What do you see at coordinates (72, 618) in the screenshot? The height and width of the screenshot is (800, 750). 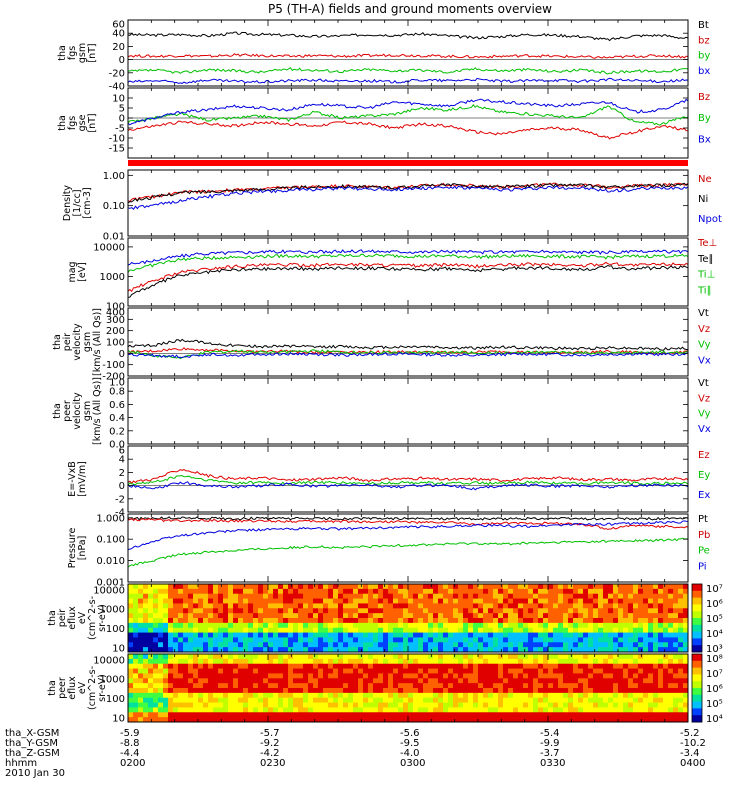 I see `y-axis-label-line: eflux` at bounding box center [72, 618].